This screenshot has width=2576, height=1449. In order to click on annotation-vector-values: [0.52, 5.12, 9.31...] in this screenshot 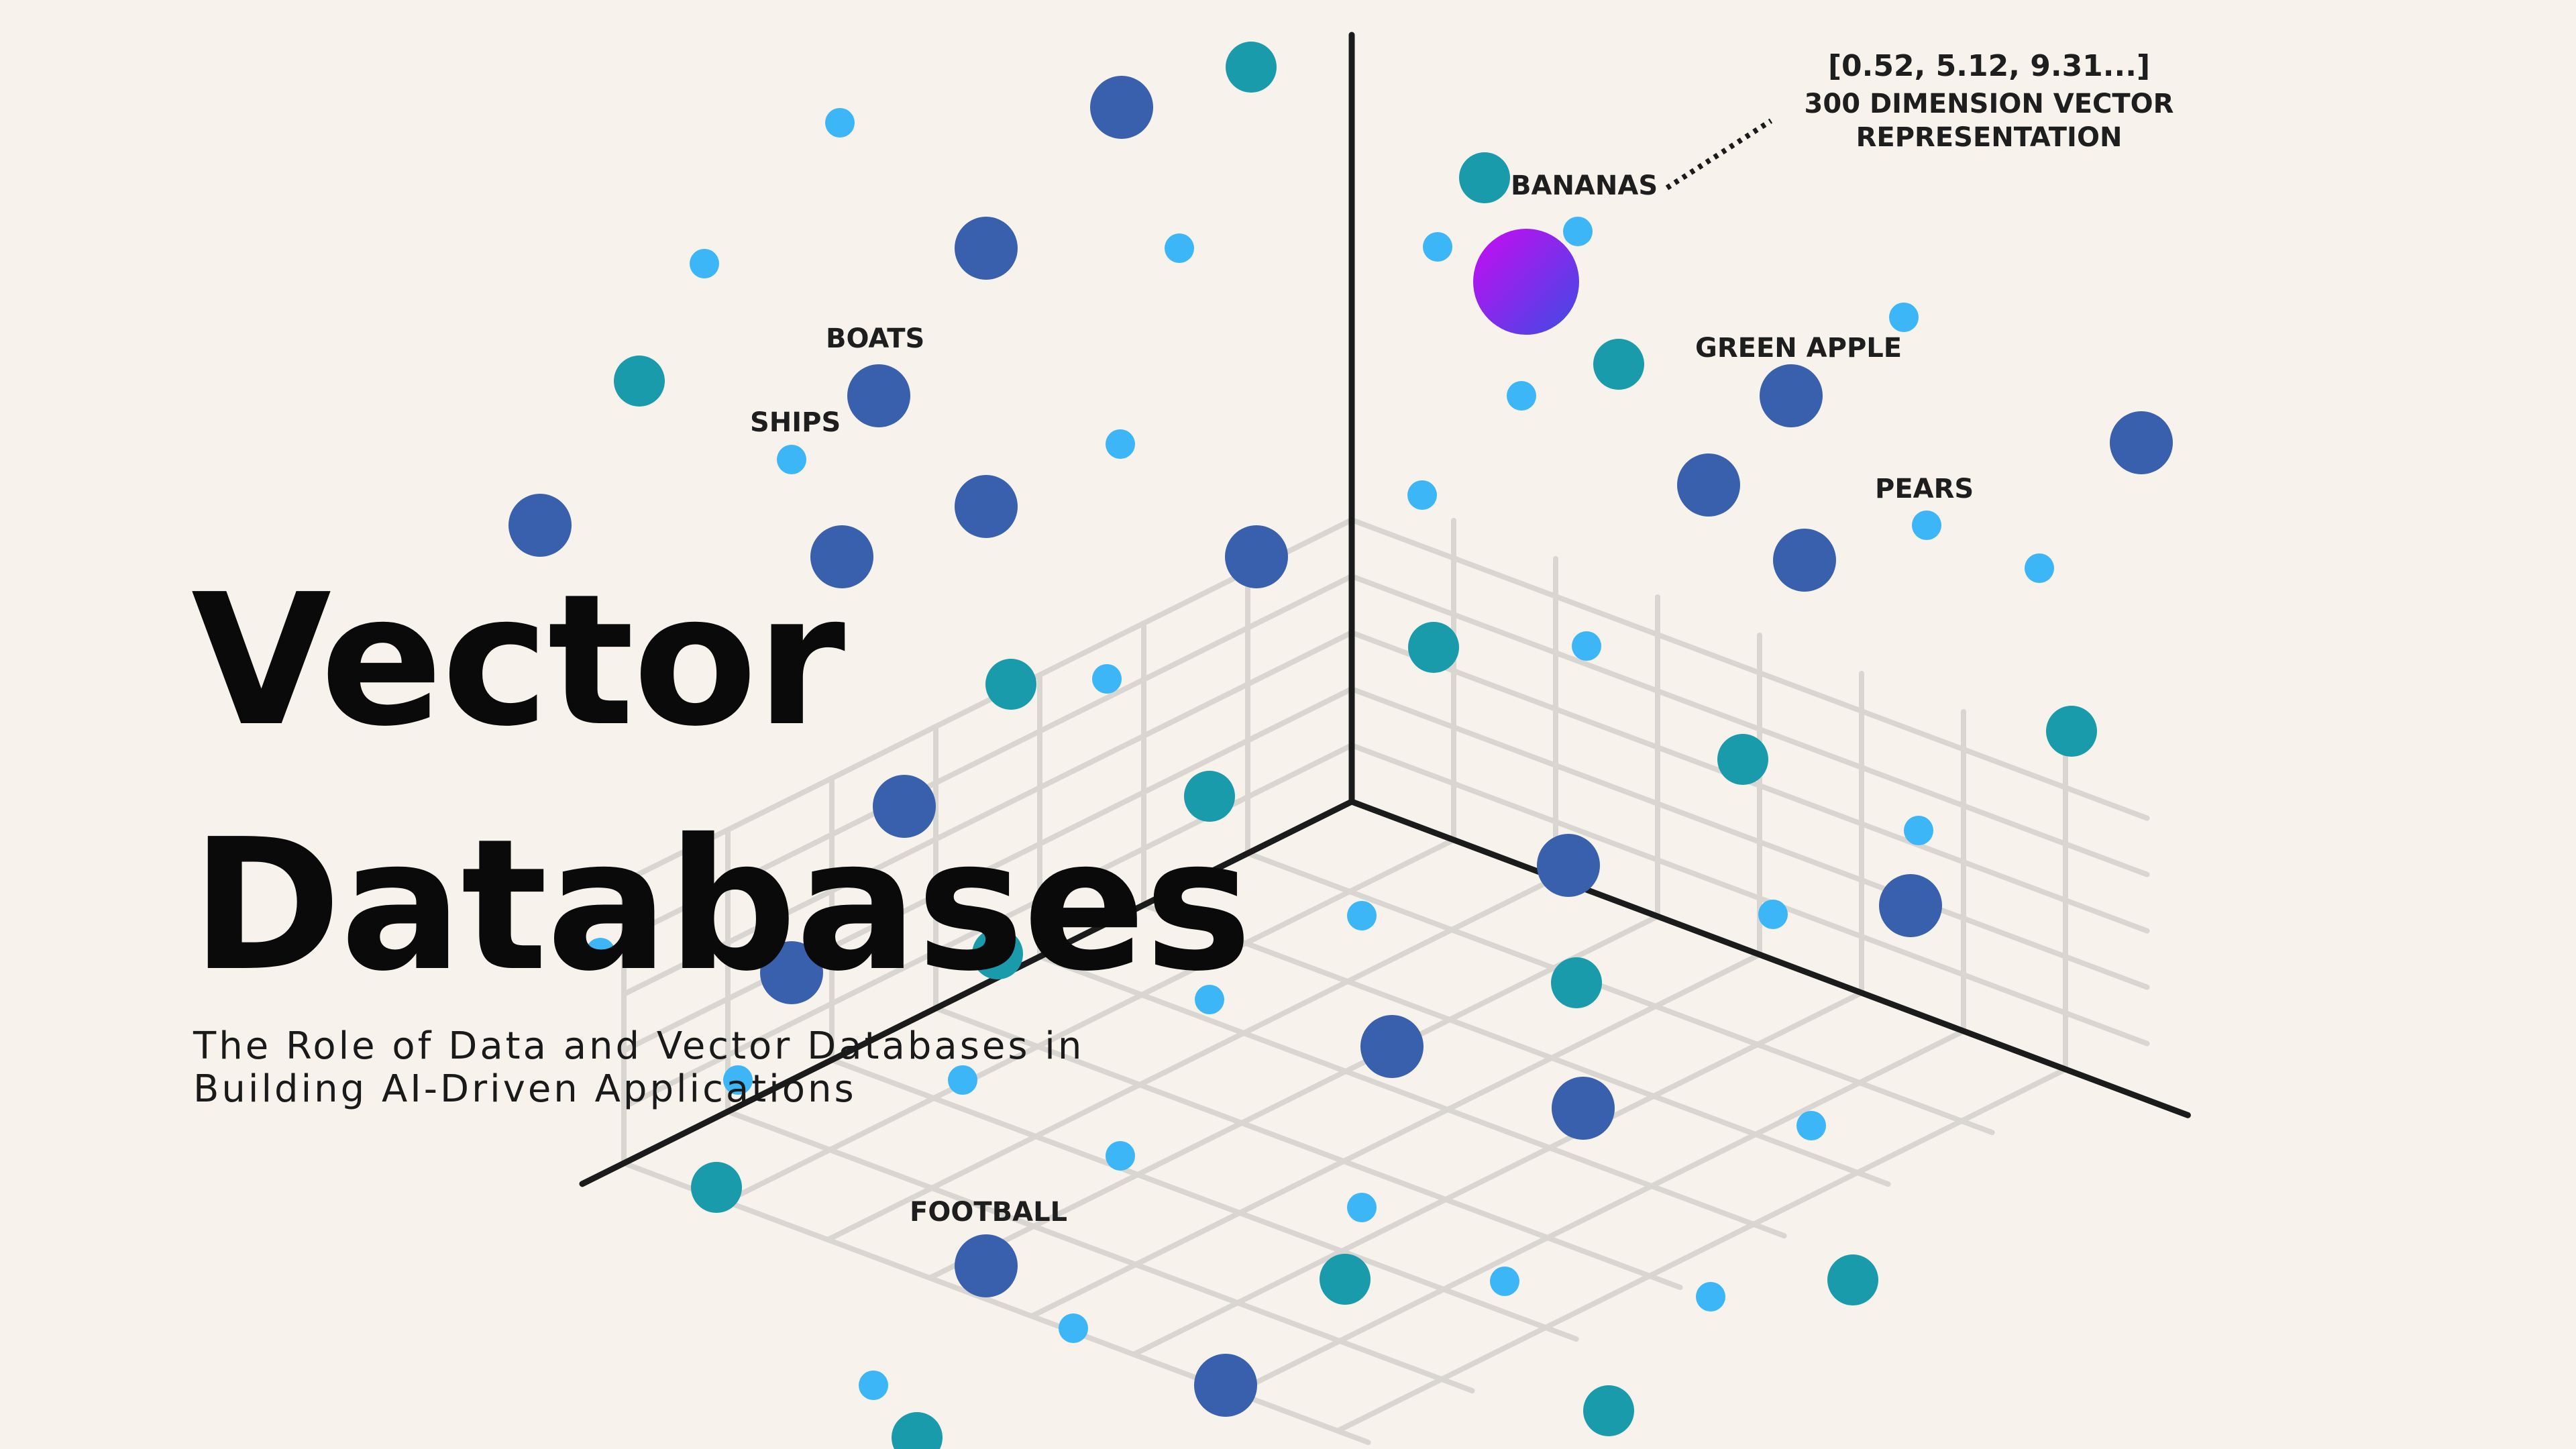, I will do `click(1989, 66)`.